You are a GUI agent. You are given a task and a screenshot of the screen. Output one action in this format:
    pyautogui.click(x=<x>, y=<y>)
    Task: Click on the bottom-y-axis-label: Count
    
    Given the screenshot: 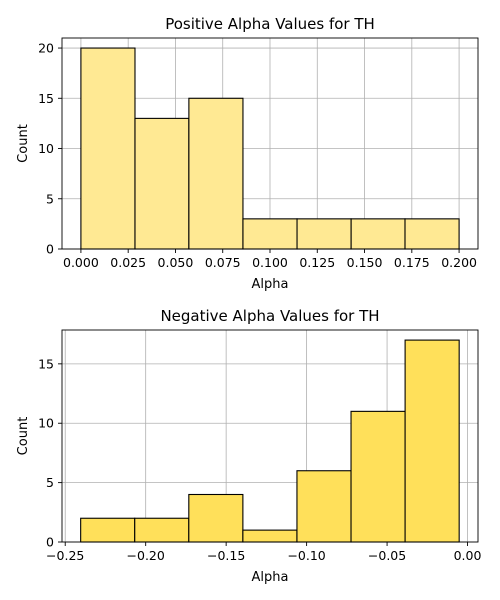 What is the action you would take?
    pyautogui.click(x=23, y=436)
    